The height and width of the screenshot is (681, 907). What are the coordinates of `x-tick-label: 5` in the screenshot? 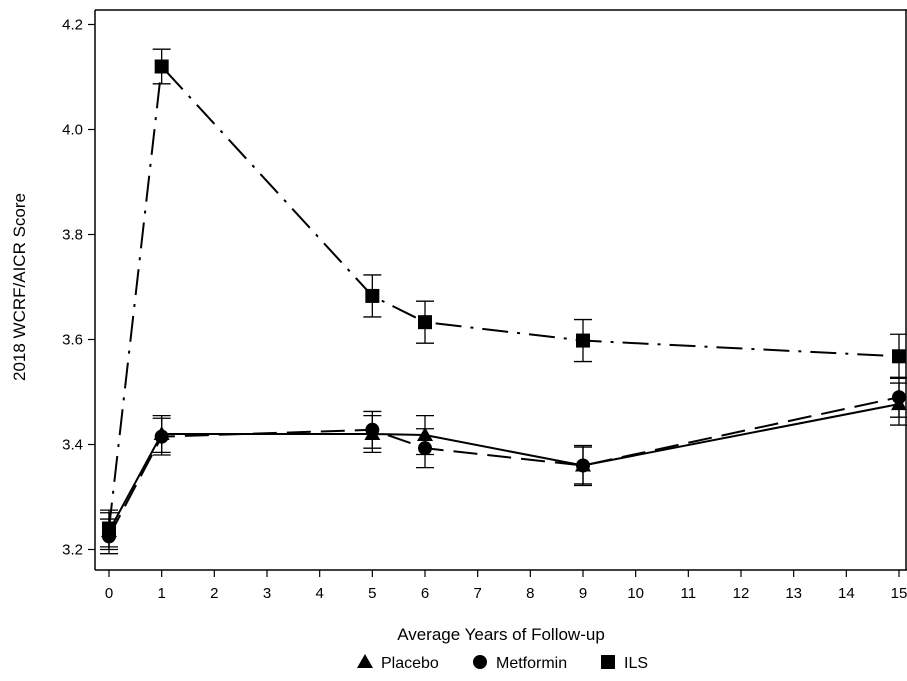 It's located at (372, 593).